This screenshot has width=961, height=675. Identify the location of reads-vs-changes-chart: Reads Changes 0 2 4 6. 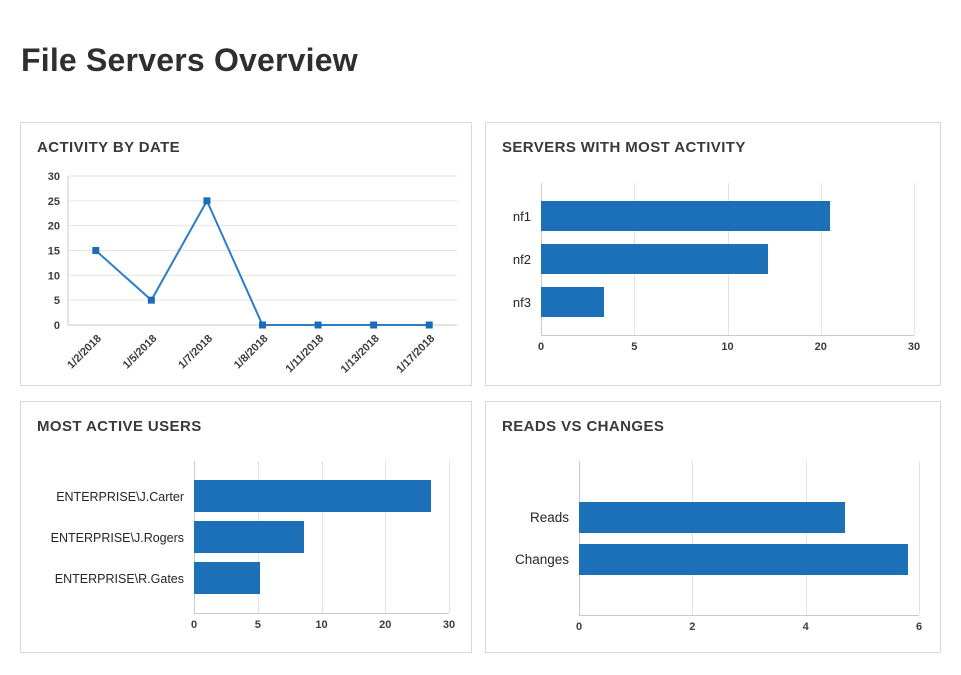
(713, 547).